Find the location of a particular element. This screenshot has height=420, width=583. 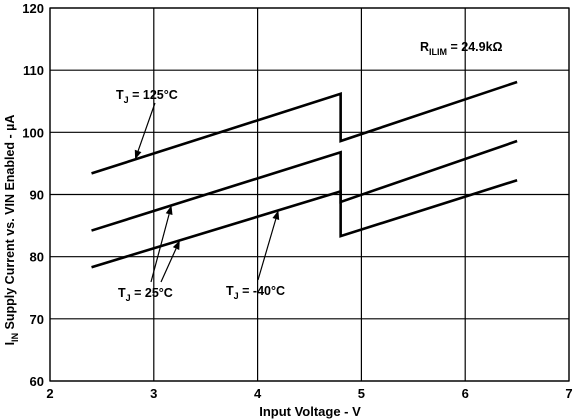

y-axis-label-subscript: IN is located at coordinates (15, 337).